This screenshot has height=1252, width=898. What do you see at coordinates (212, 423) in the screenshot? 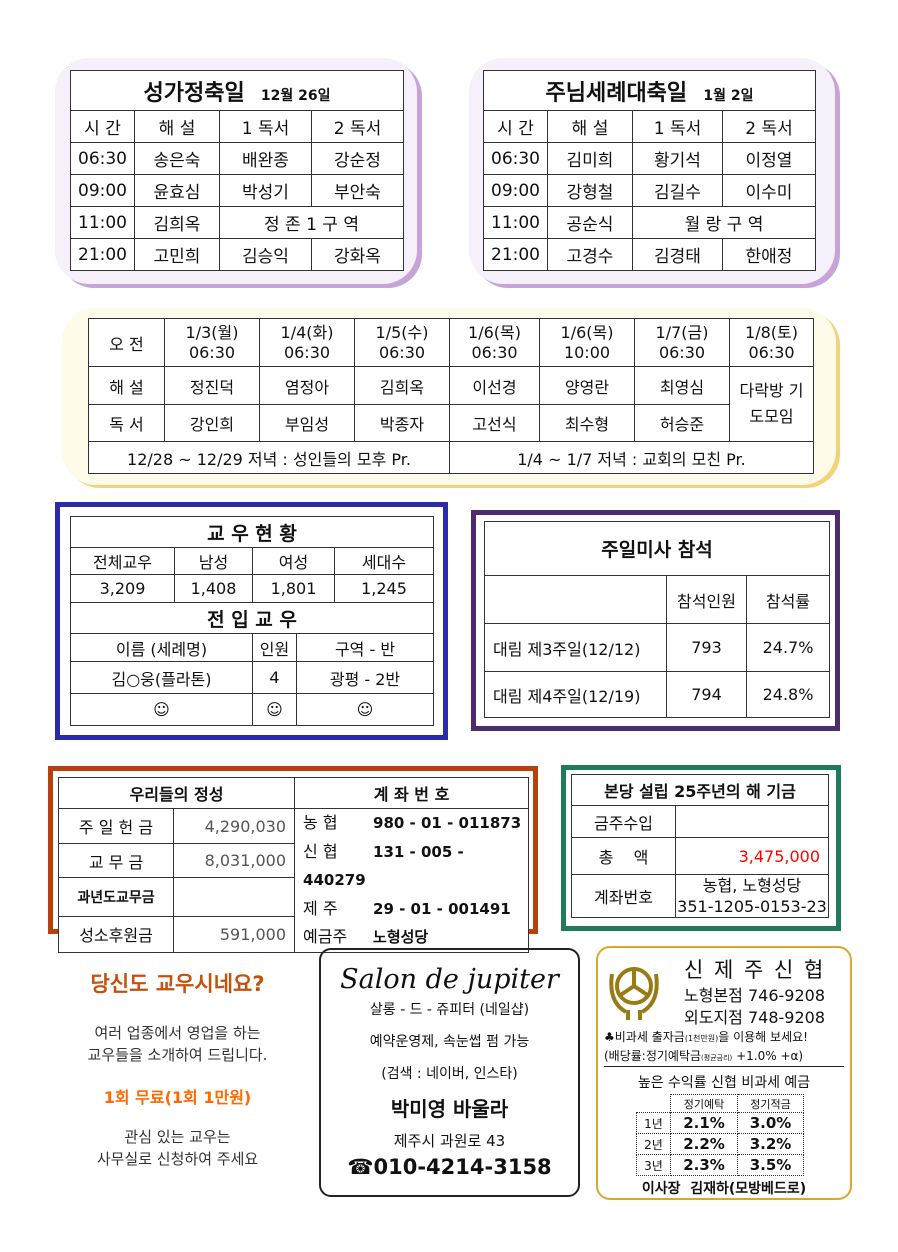
I see `reader: 강인희` at bounding box center [212, 423].